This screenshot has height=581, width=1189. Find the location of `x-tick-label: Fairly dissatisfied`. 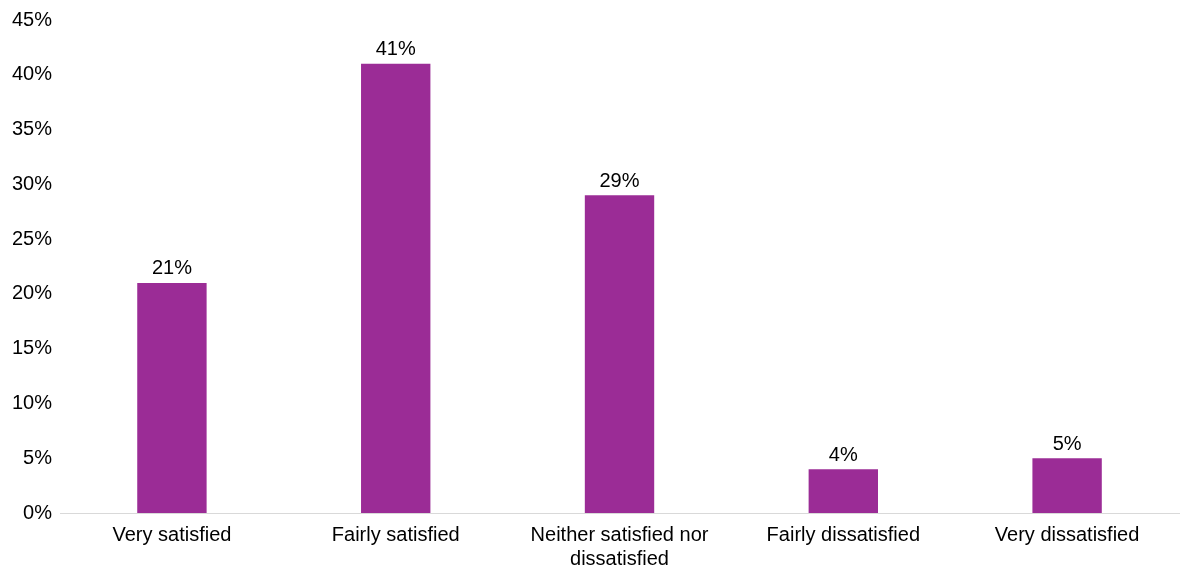

x-tick-label: Fairly dissatisfied is located at coordinates (843, 533).